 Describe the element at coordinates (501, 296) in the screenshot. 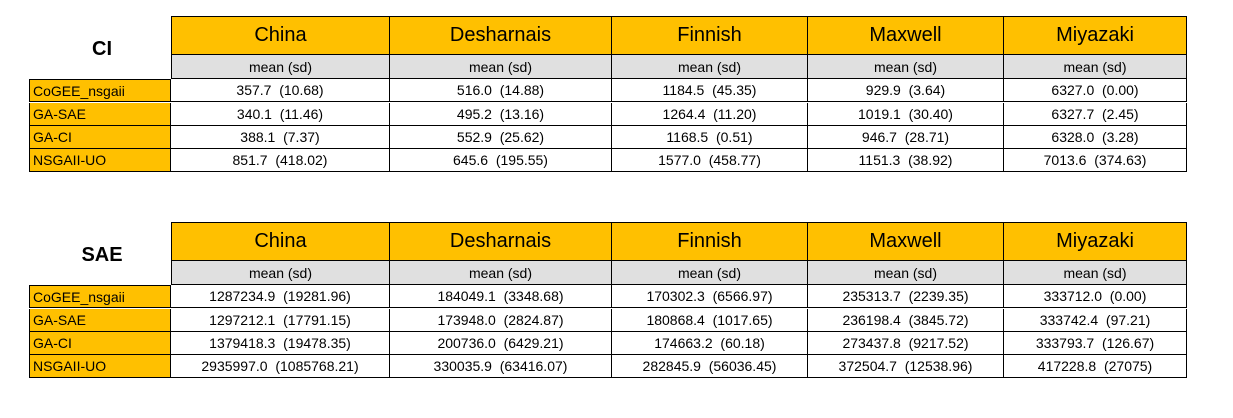

I see `table-cell: 184049.1 (3348.68)` at that location.